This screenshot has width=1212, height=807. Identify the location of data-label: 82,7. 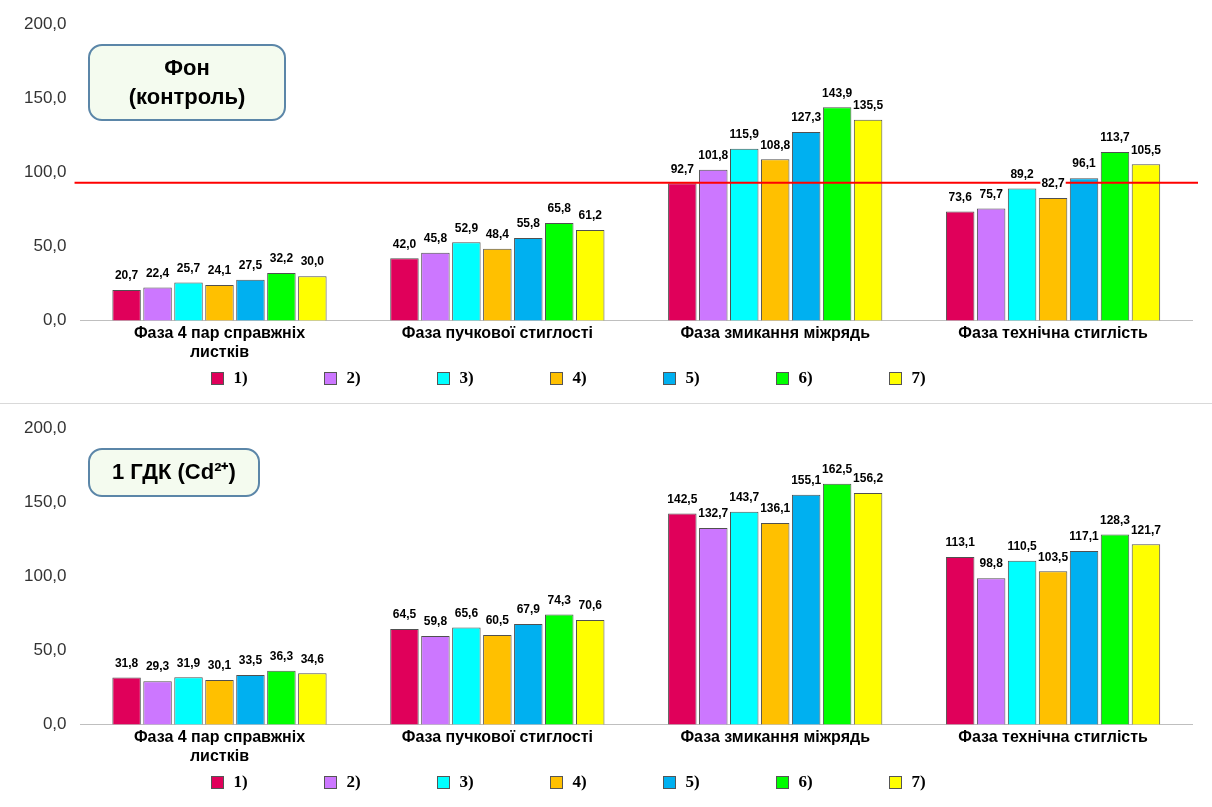
(1053, 183).